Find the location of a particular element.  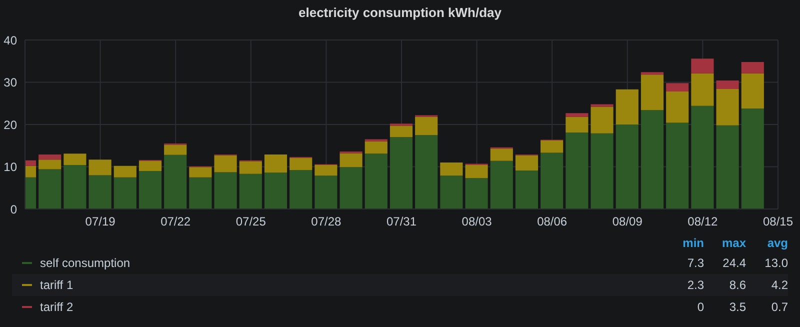

text: max is located at coordinates (733, 243).